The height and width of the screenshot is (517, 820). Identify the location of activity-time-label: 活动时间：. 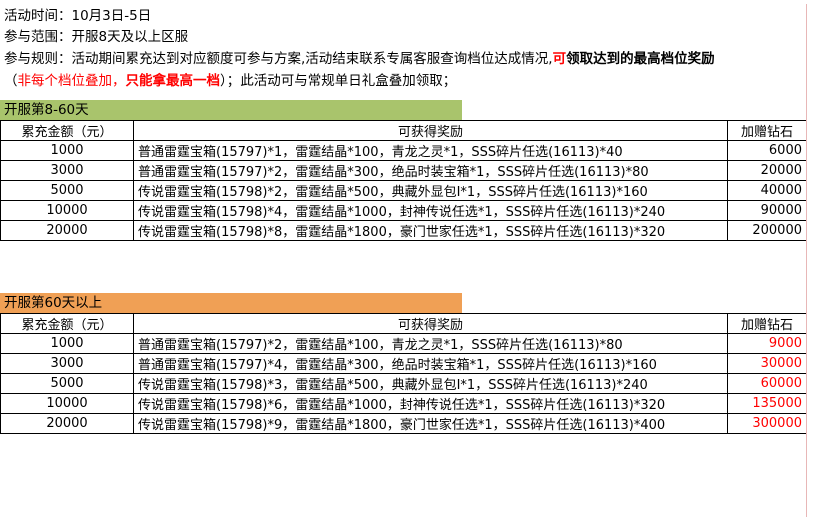
(38, 16).